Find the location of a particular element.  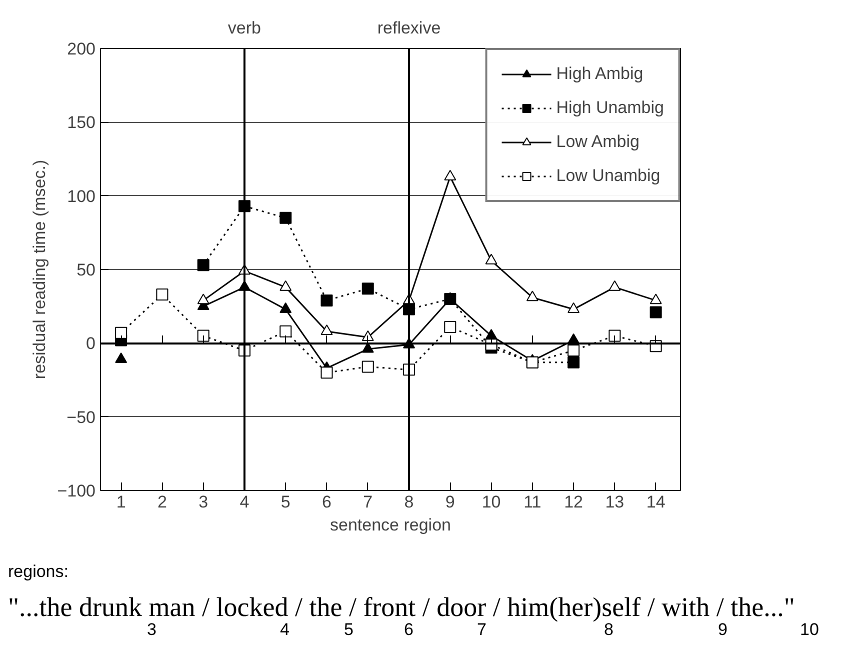

y-tick-label: 150 is located at coordinates (81, 122).